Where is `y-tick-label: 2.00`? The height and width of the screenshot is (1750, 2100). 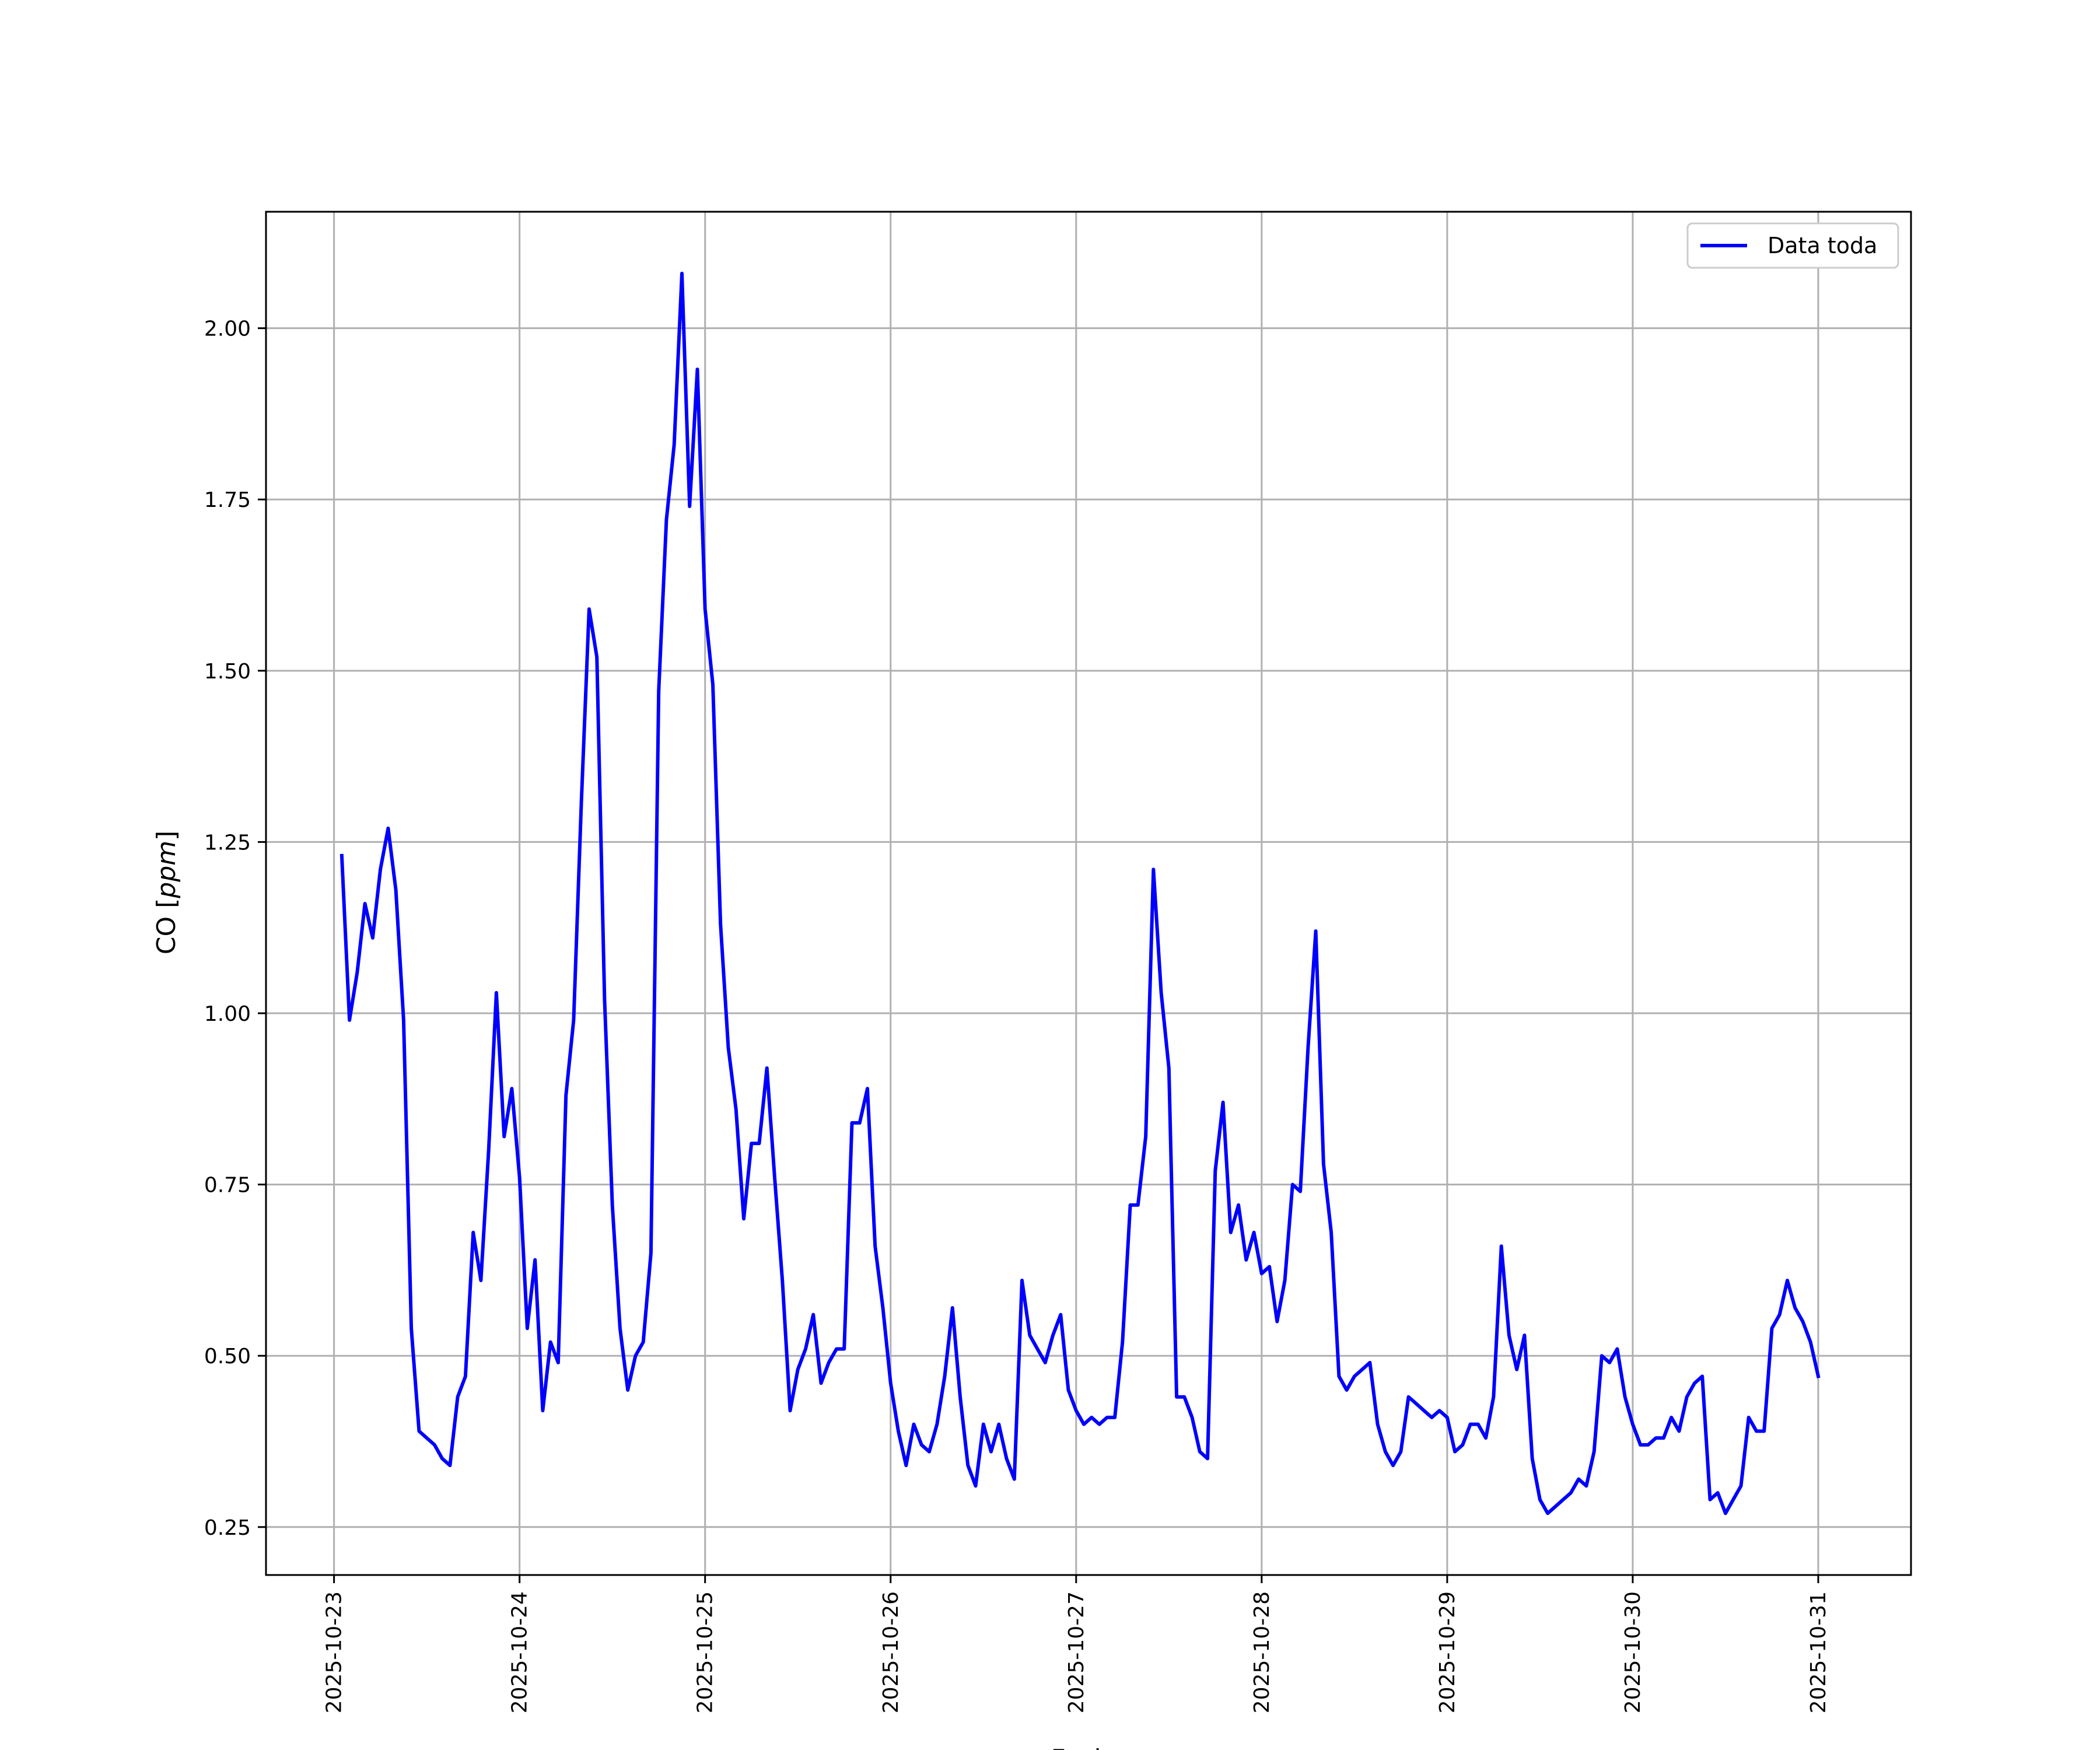
y-tick-label: 2.00 is located at coordinates (228, 329).